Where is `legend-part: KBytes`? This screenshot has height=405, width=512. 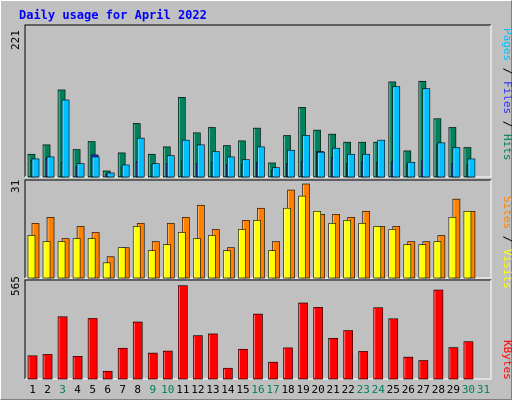
legend-part: KBytes is located at coordinates (506, 360).